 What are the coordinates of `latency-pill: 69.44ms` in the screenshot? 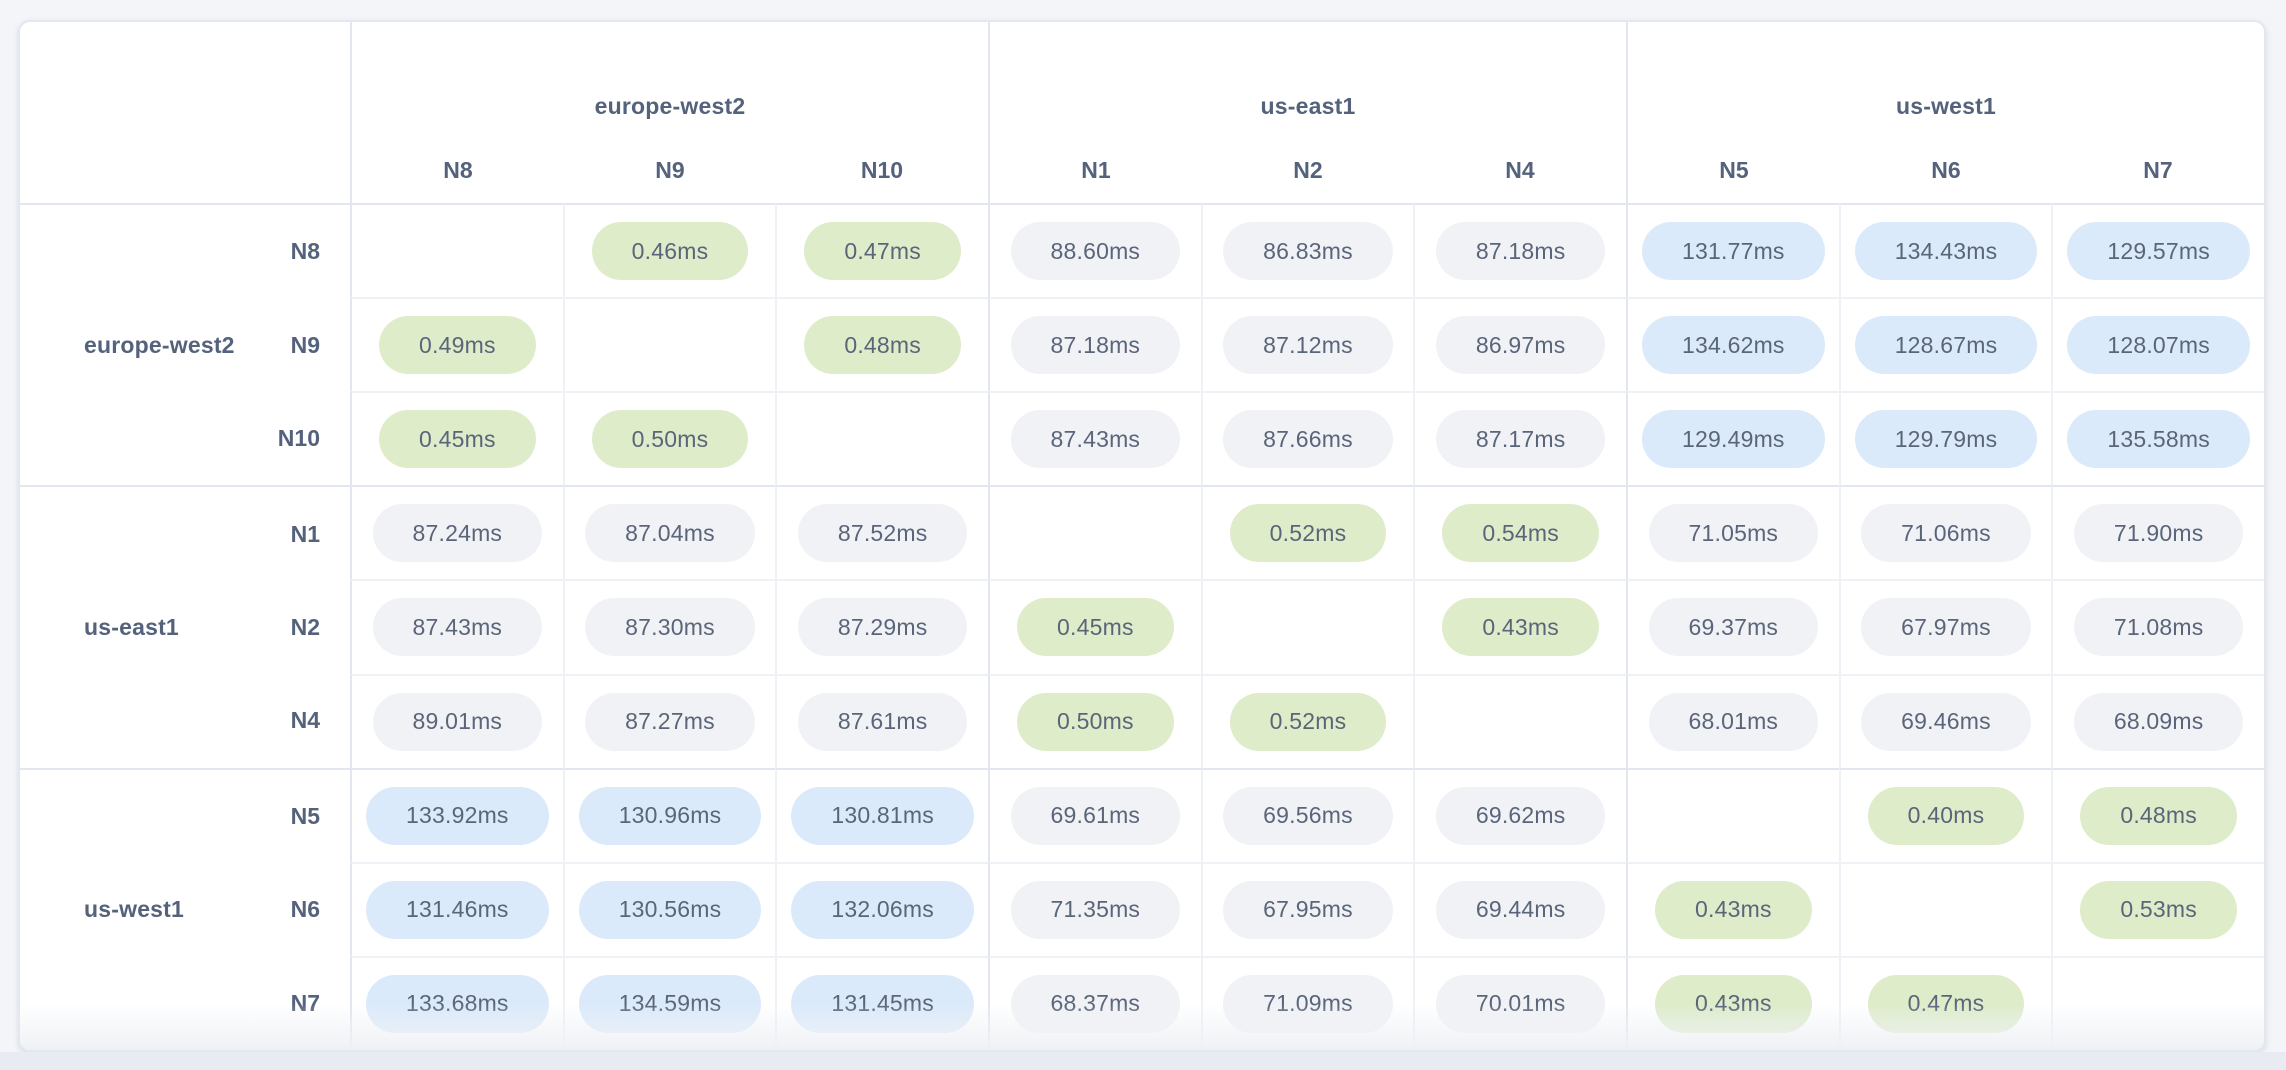 It's located at (1520, 909).